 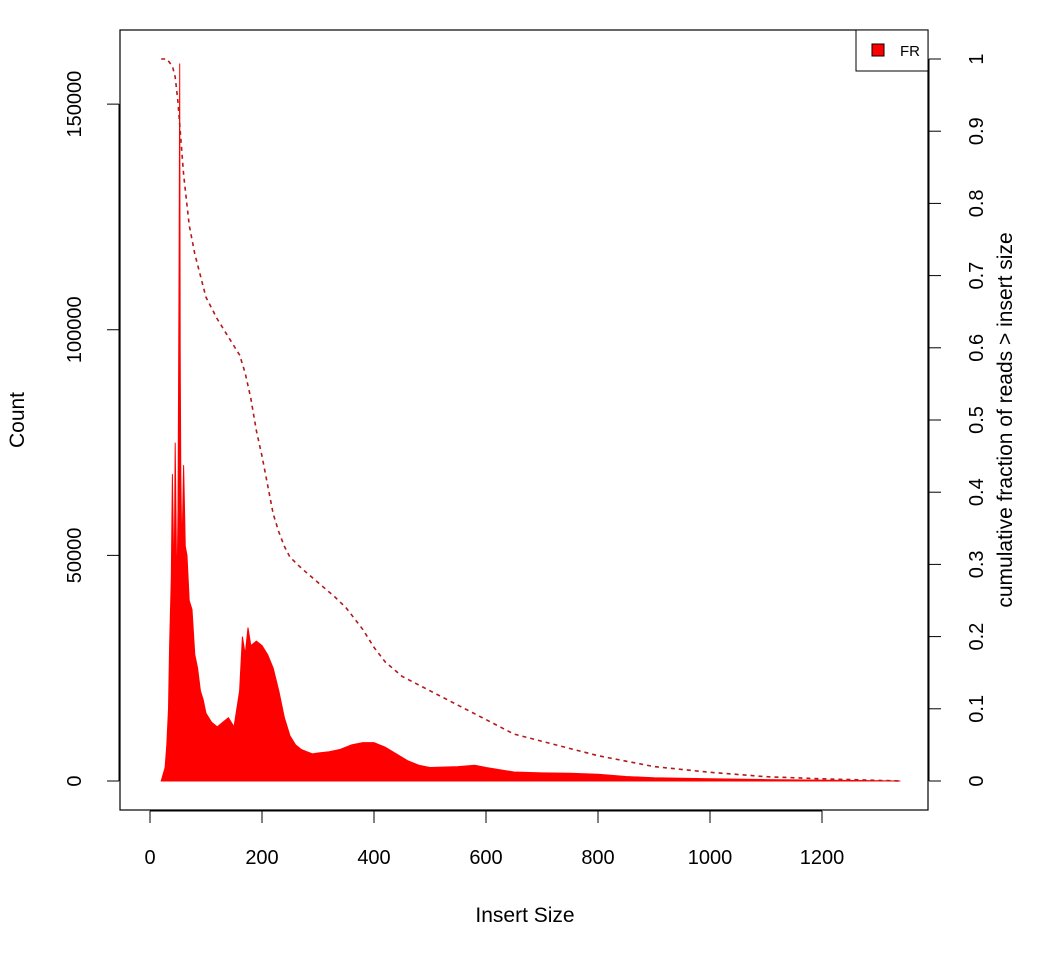 I want to click on y2-tick-label: 0.1, so click(x=977, y=709).